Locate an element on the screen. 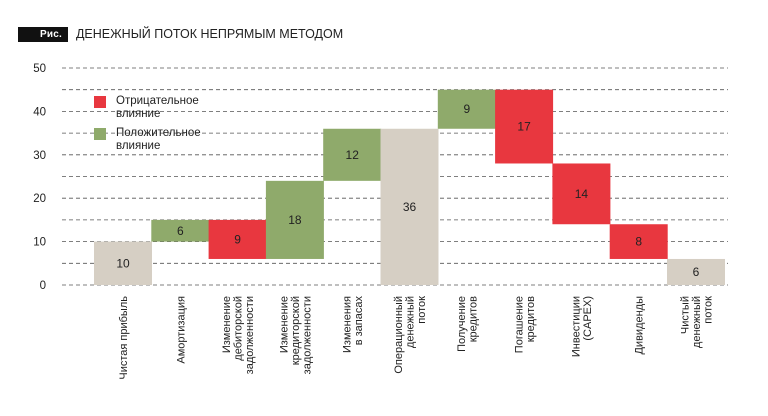  category-label: Измененияв запасах is located at coordinates (353, 324).